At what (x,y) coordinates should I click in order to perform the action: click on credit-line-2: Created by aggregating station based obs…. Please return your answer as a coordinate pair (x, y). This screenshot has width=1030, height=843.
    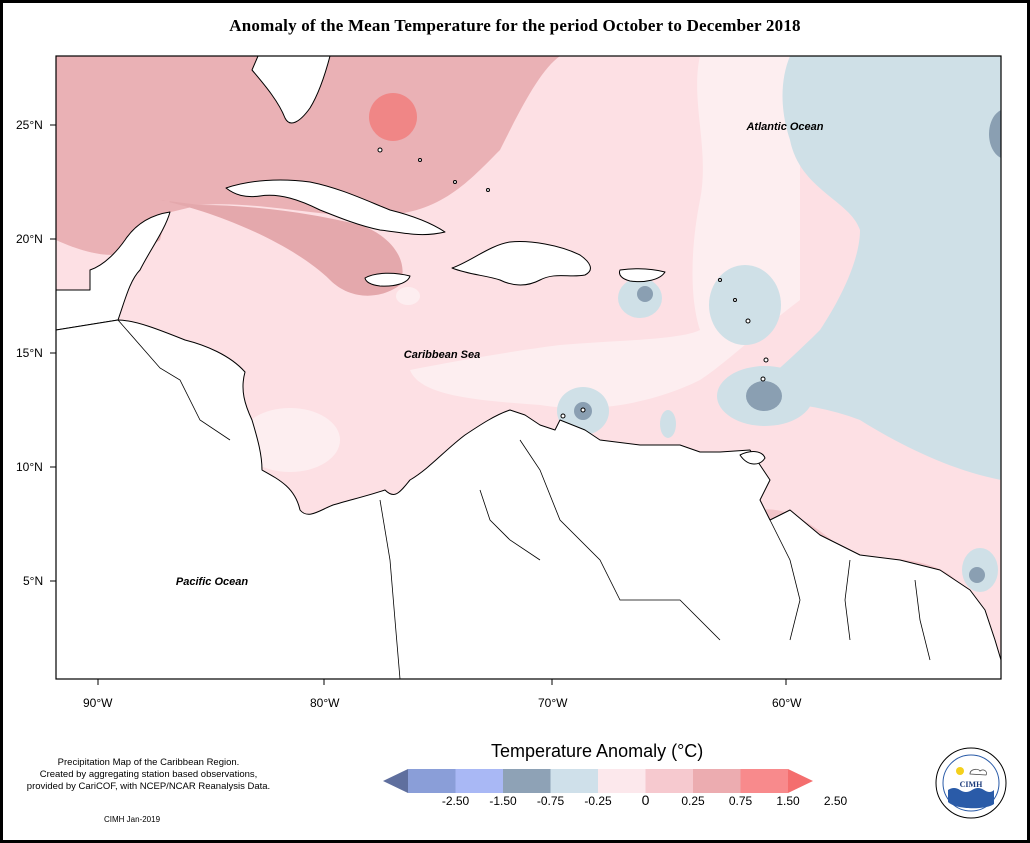
    Looking at the image, I should click on (148, 774).